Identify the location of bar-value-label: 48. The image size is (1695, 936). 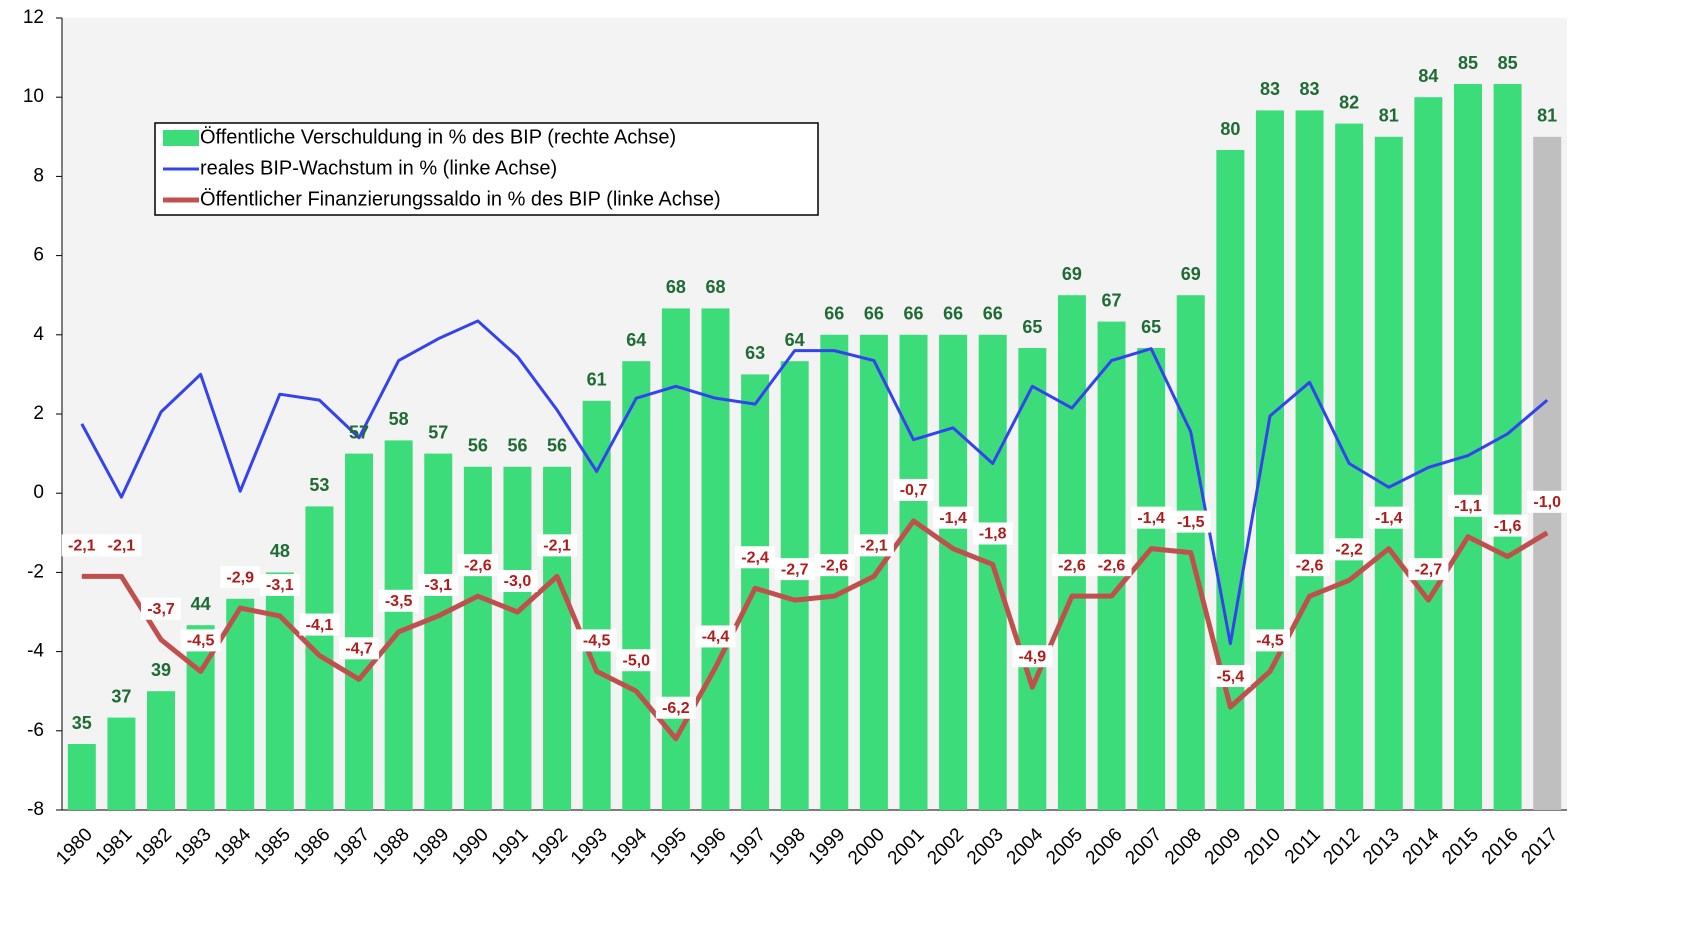
(280, 551).